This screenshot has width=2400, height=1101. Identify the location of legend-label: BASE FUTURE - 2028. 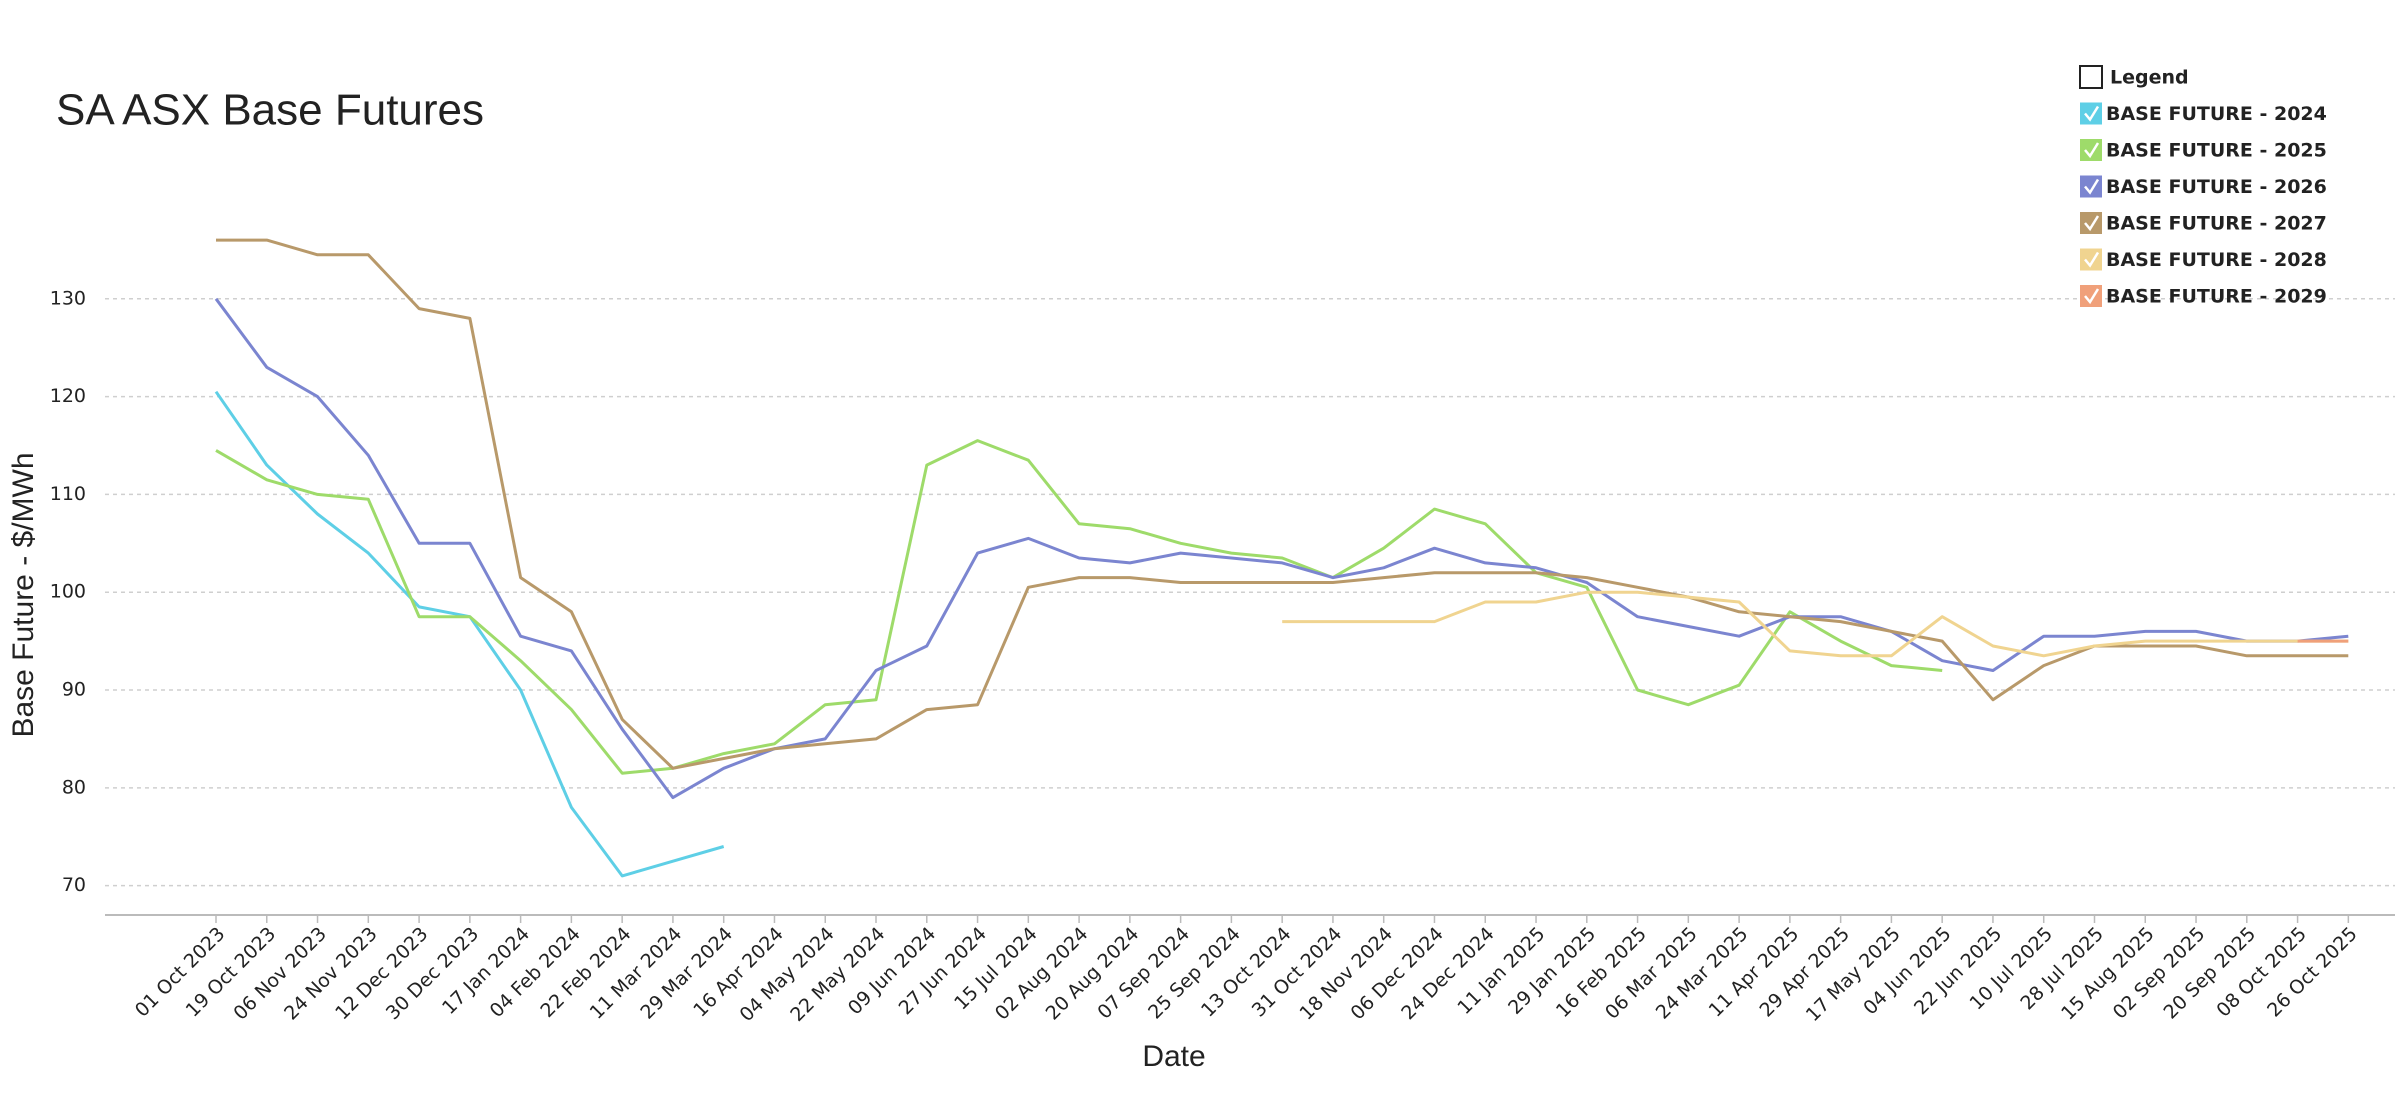
(2216, 260).